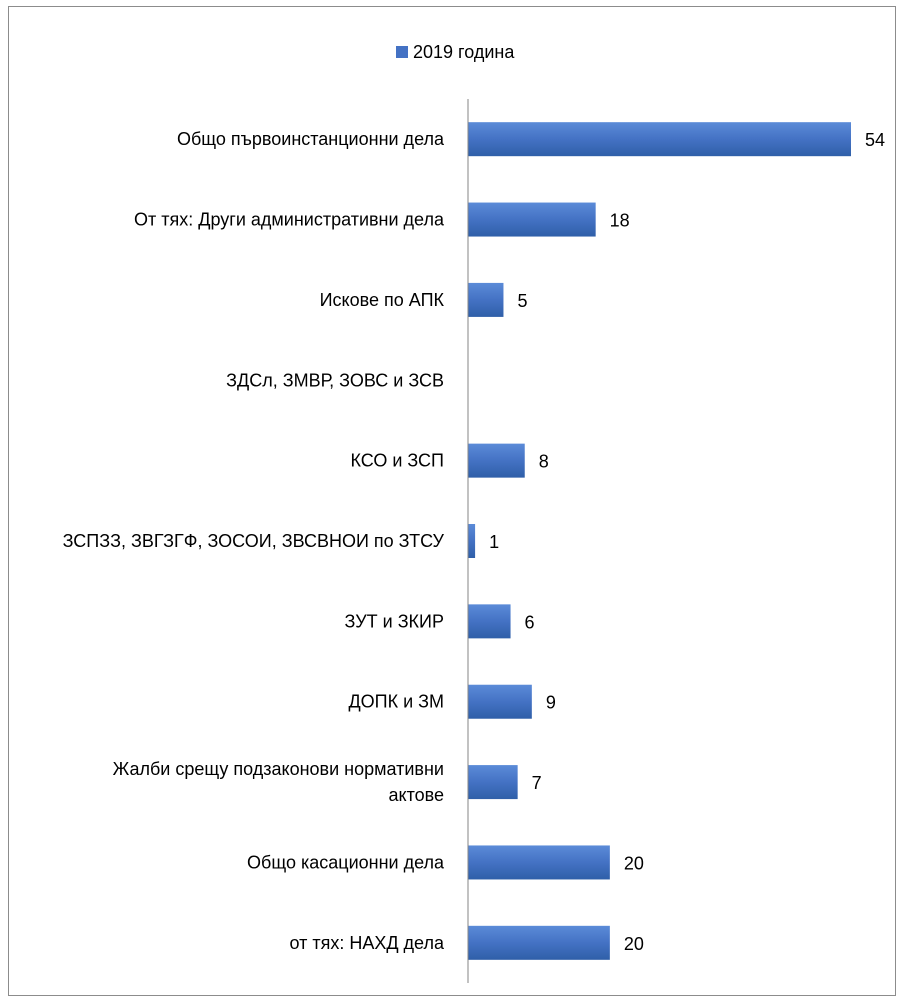  I want to click on value-label: 7, so click(537, 783).